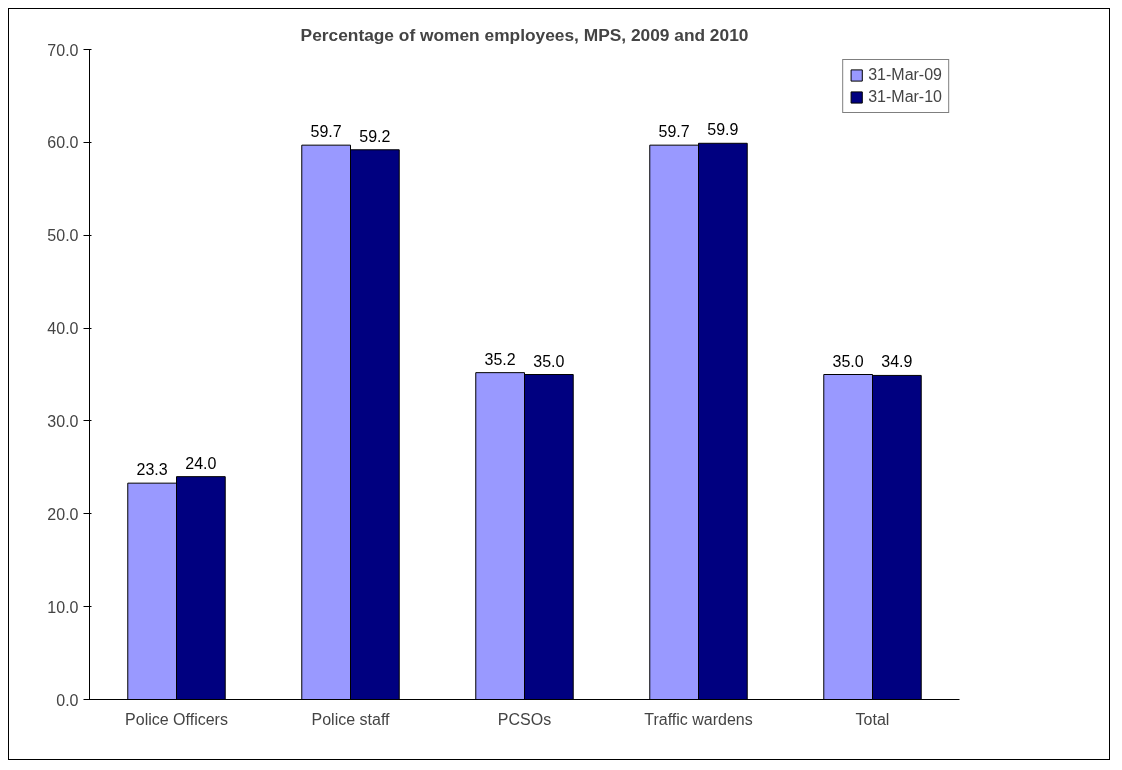 The width and height of the screenshot is (1122, 770). What do you see at coordinates (905, 97) in the screenshot?
I see `legend-label: 31-Mar-10` at bounding box center [905, 97].